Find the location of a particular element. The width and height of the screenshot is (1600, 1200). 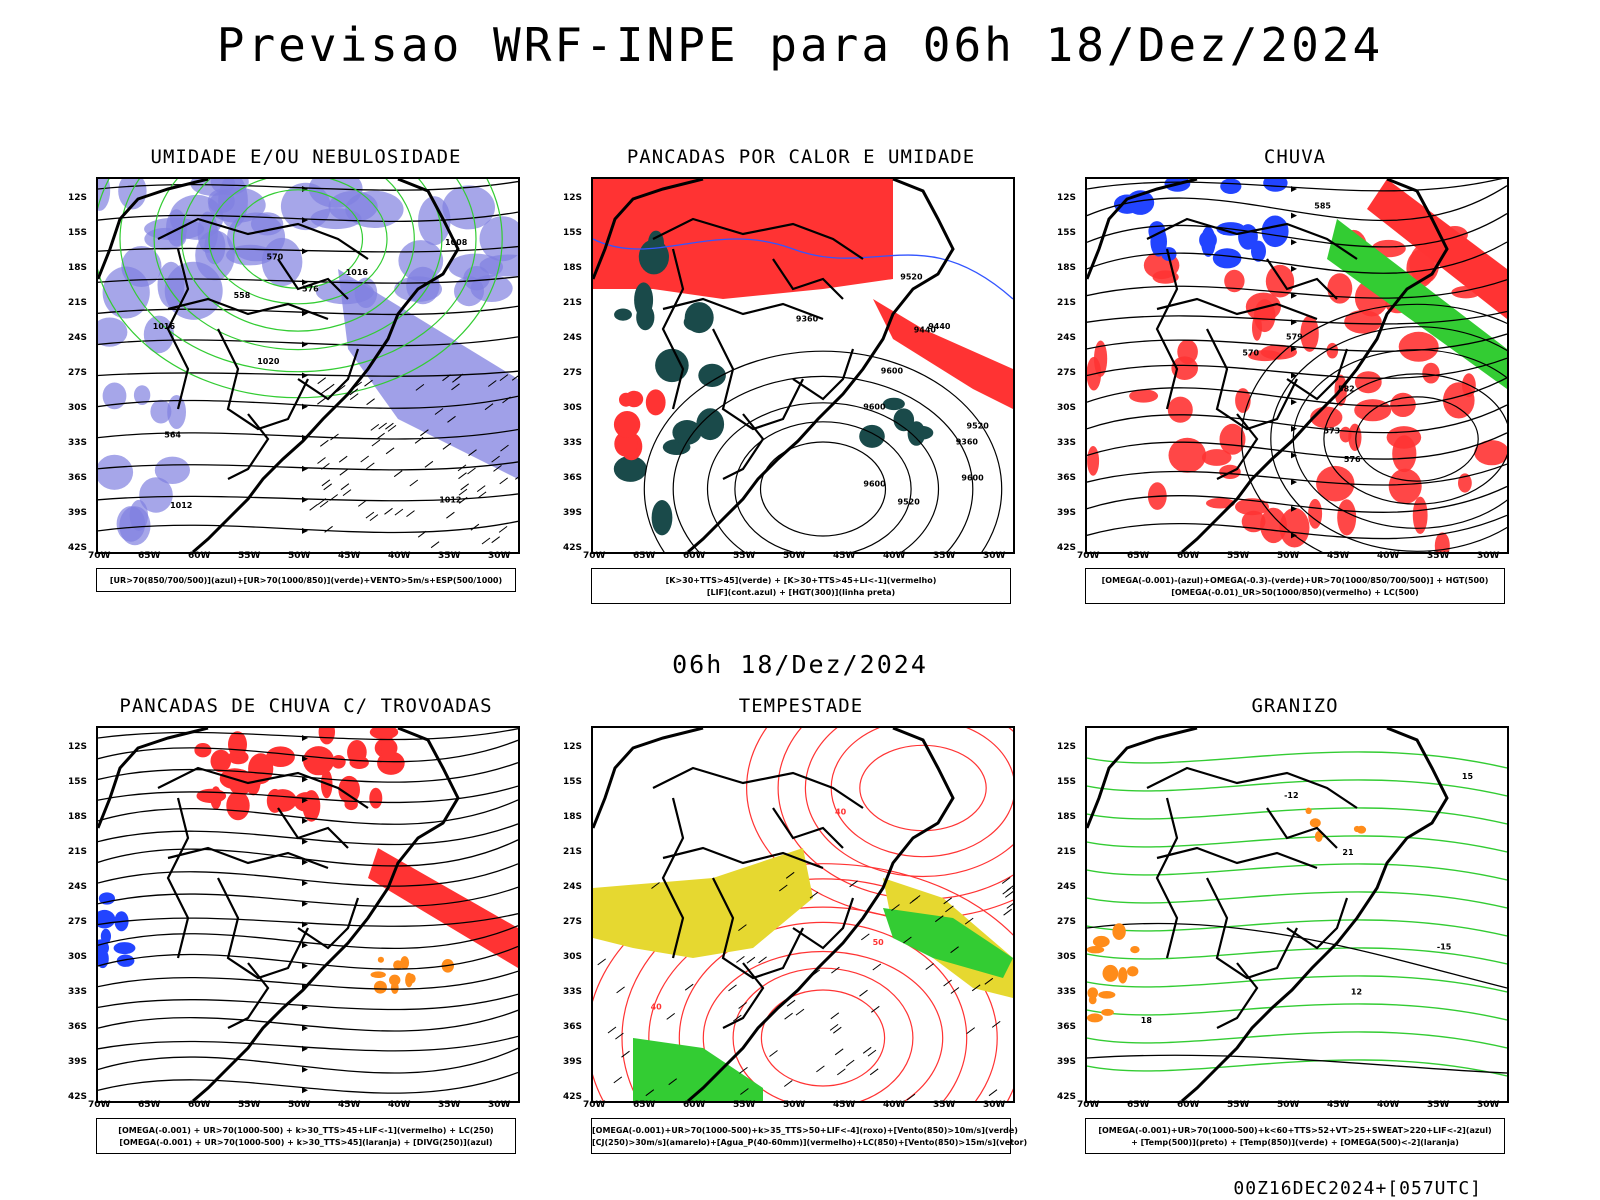

lat-tick-label: 42S is located at coordinates (78, 1097).